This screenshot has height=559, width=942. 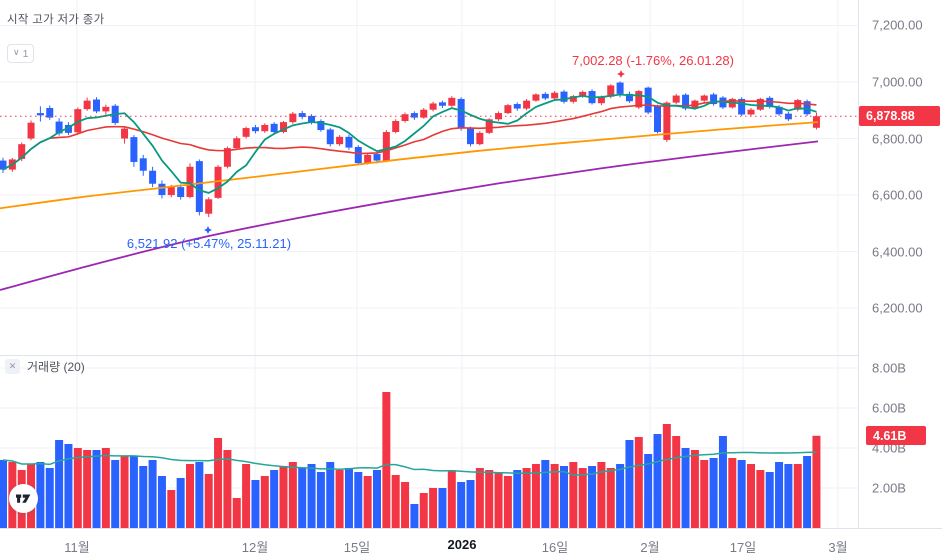 I want to click on price-tick-label: 6,800.00, so click(x=897, y=139).